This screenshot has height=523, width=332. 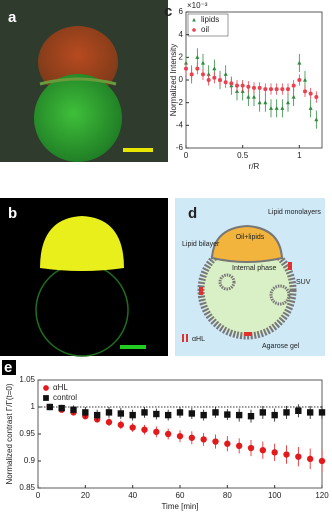 I want to click on x-axis-label: Time [min], so click(x=179, y=506).